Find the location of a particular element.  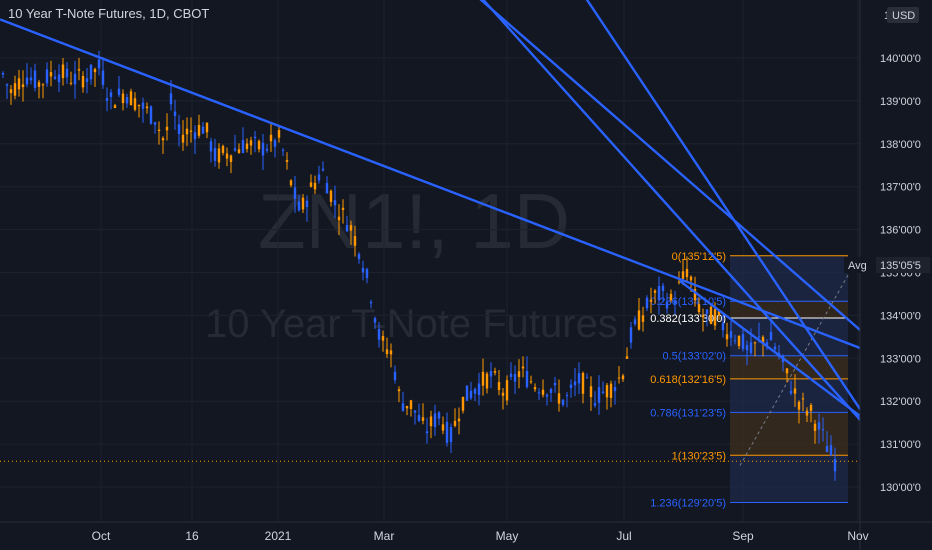

avg-value: 135'05'5 is located at coordinates (900, 266).